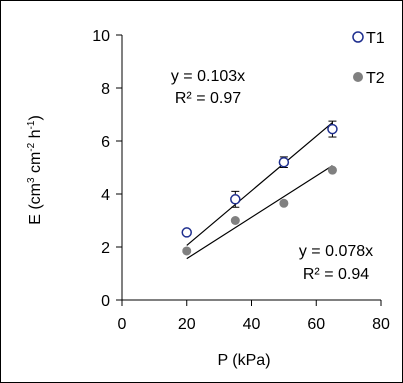 The height and width of the screenshot is (383, 403). Describe the element at coordinates (336, 251) in the screenshot. I see `fit-equation-t2: y = 0.078x` at that location.